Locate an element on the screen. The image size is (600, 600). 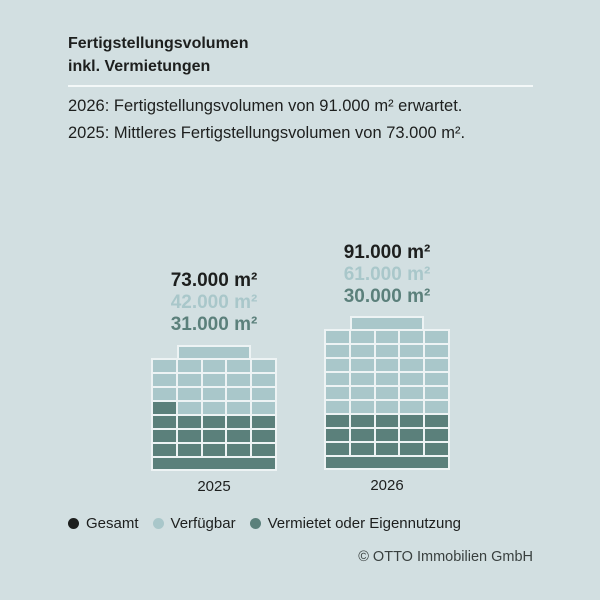
building-value-labels: 73.000 m² 42.000 m² 31.000 m² is located at coordinates (214, 303).